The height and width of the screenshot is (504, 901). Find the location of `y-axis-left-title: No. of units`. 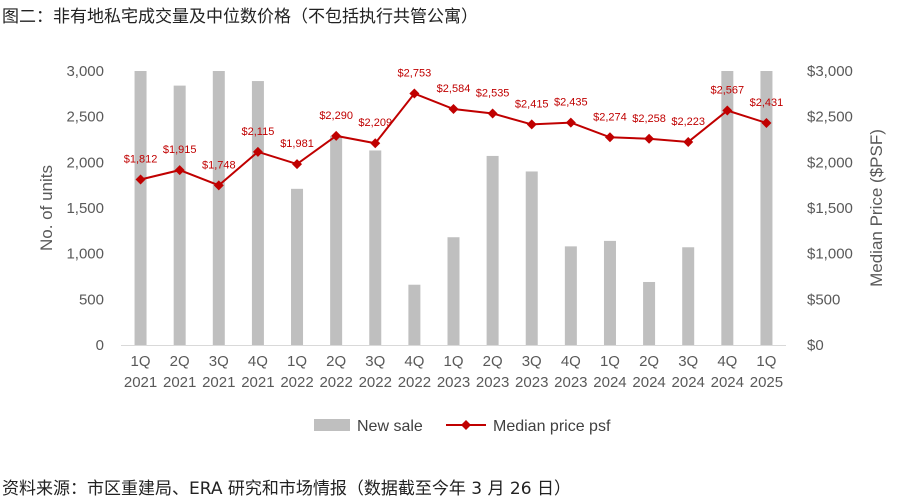

y-axis-left-title: No. of units is located at coordinates (46, 208).